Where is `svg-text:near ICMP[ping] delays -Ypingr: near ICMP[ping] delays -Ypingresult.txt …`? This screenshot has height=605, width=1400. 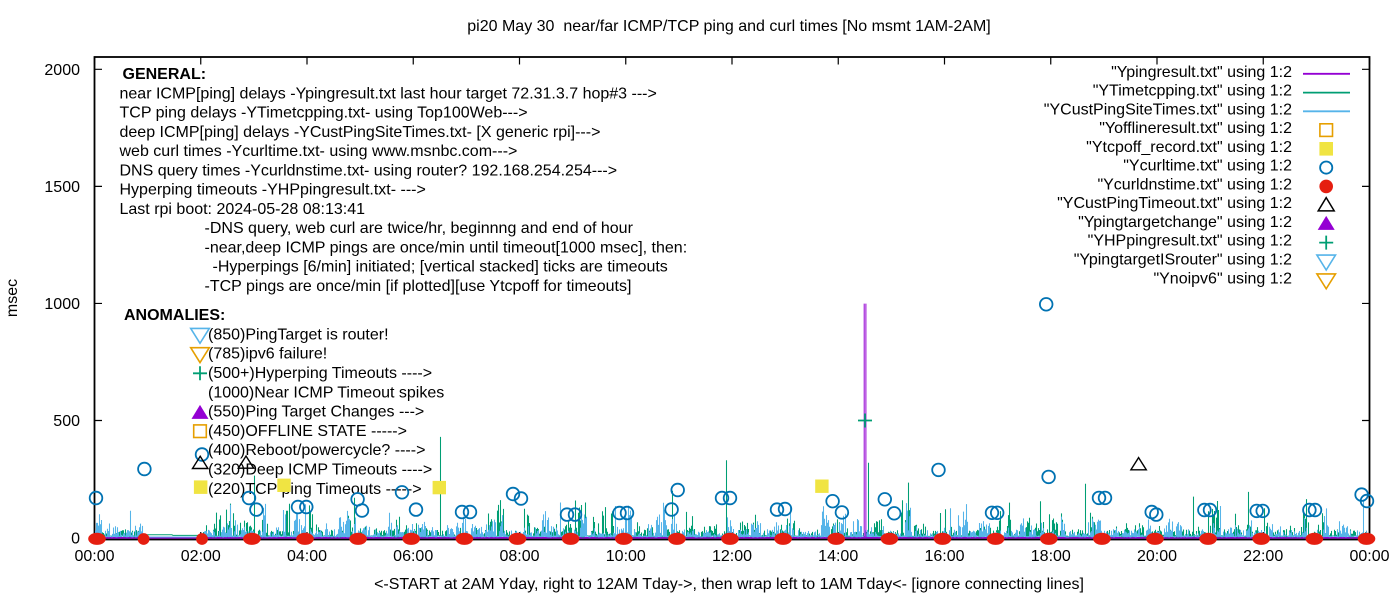 svg-text:near ICMP[ping] delays -Ypingr: near ICMP[ping] delays -Ypingresult.txt … is located at coordinates (388, 94).